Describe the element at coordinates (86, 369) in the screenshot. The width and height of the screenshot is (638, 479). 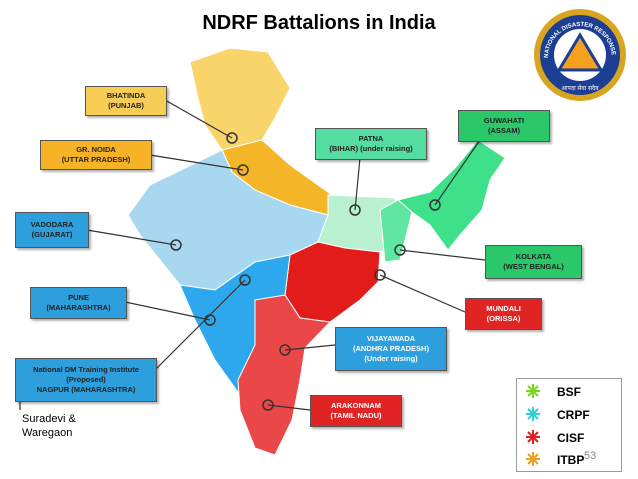
I see `label: National DM Training Institute` at that location.